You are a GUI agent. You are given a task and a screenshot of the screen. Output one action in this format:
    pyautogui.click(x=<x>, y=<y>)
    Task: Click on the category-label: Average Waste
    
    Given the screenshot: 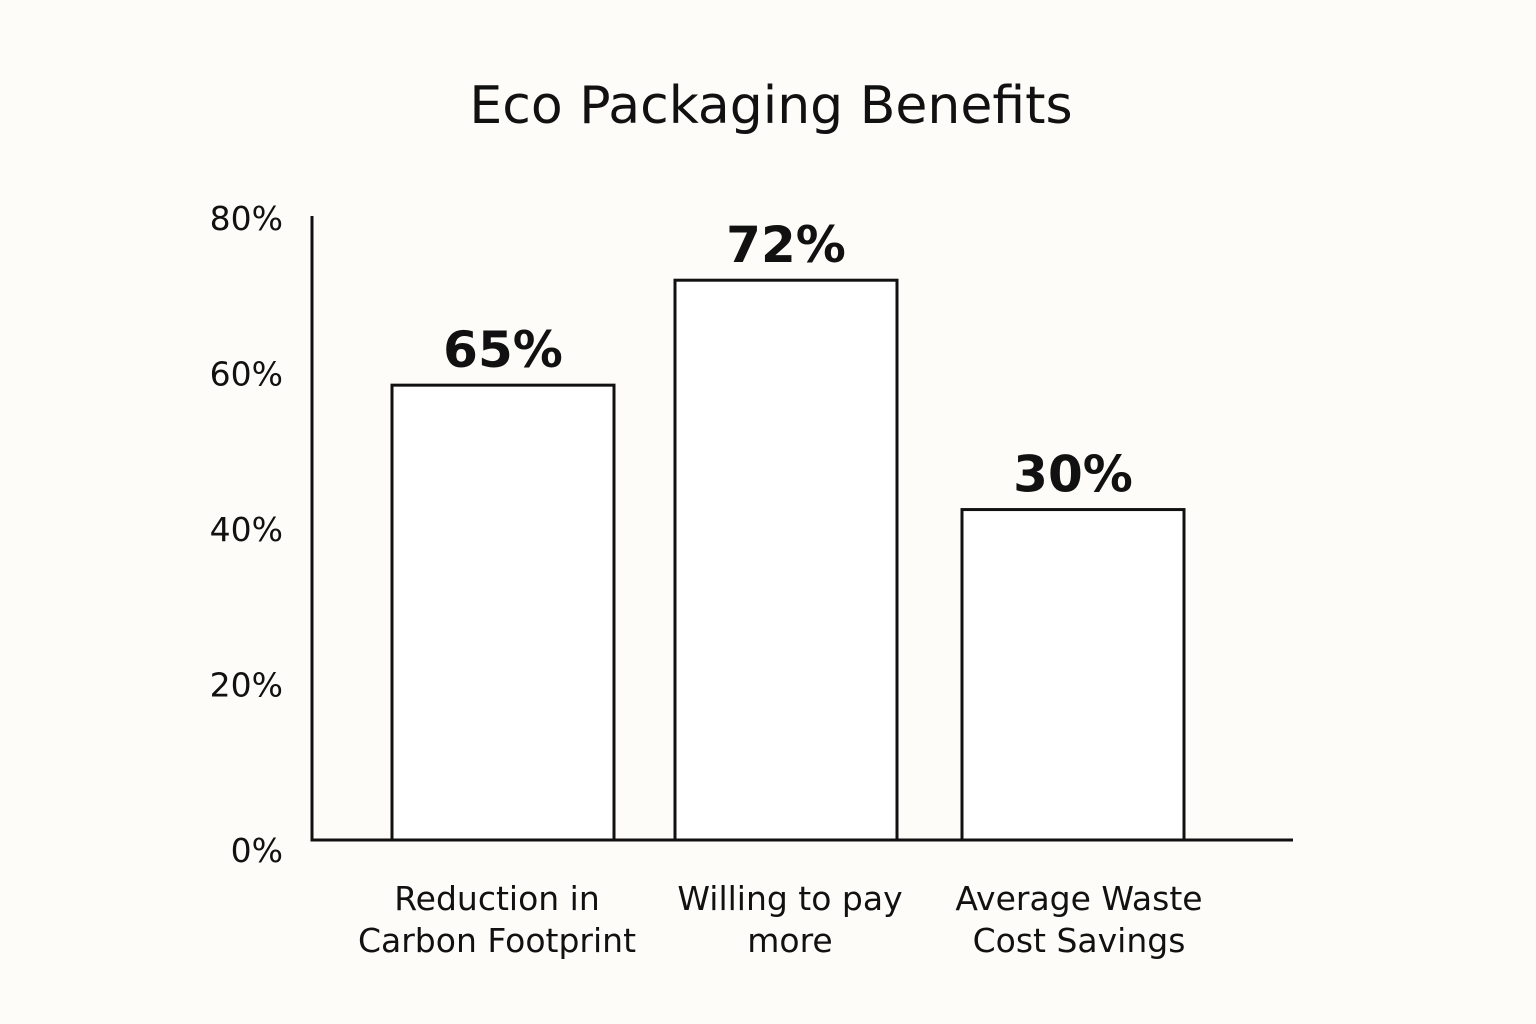 What is the action you would take?
    pyautogui.click(x=1078, y=898)
    